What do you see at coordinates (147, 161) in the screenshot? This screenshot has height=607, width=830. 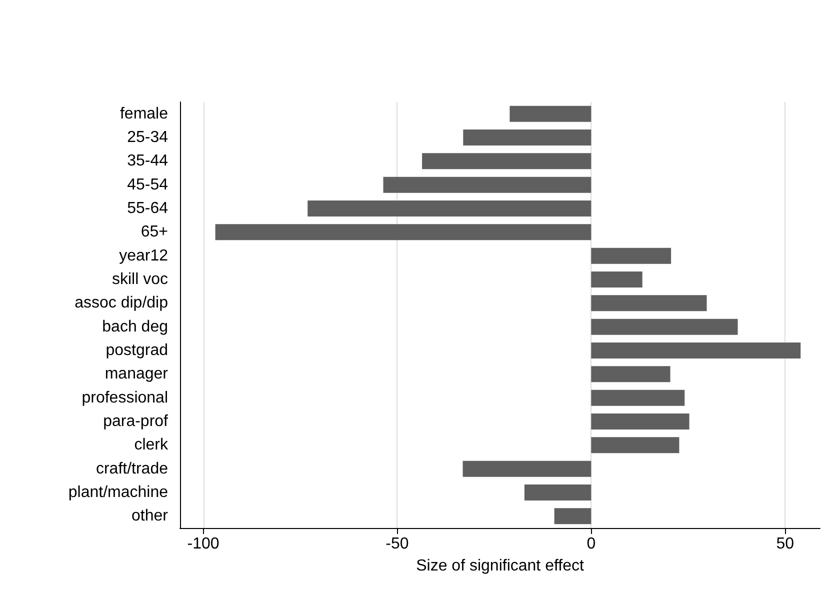 I see `y-tick-label: 35-44` at bounding box center [147, 161].